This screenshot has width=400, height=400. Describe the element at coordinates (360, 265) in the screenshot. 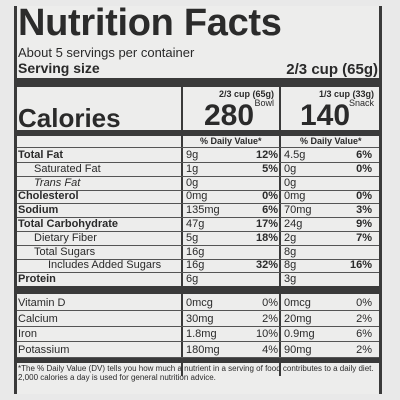

I see `snack-daily-value: 16%` at that location.